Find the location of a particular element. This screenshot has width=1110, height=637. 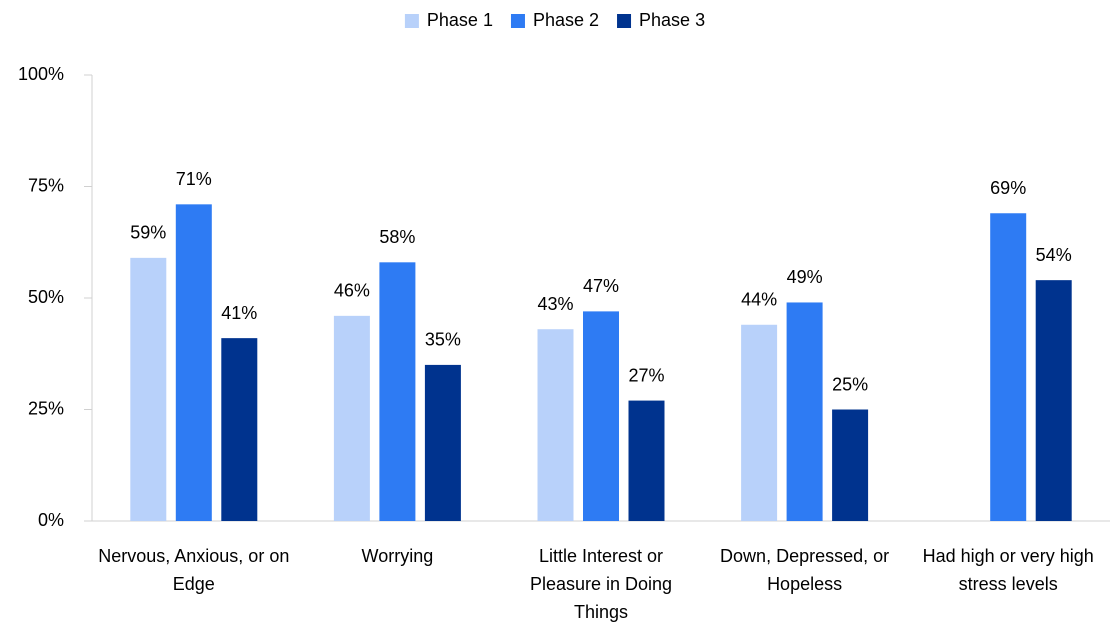

x-tick-label: Down, Depressed, or Hopeless is located at coordinates (805, 570).